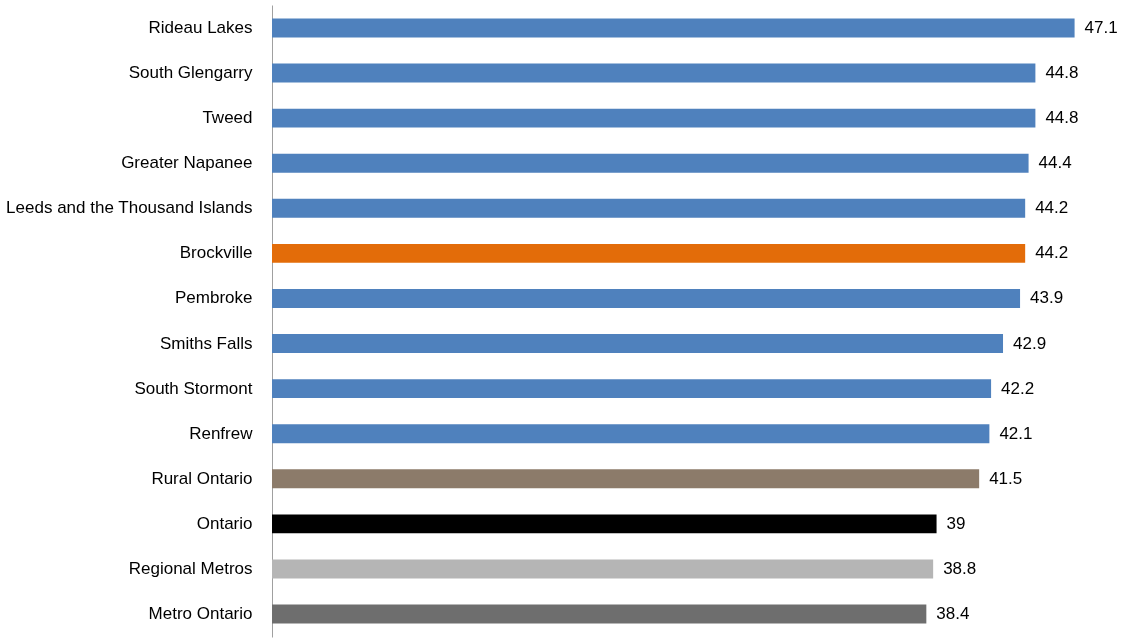 This screenshot has width=1129, height=642. Describe the element at coordinates (956, 523) in the screenshot. I see `data-label: 39` at that location.